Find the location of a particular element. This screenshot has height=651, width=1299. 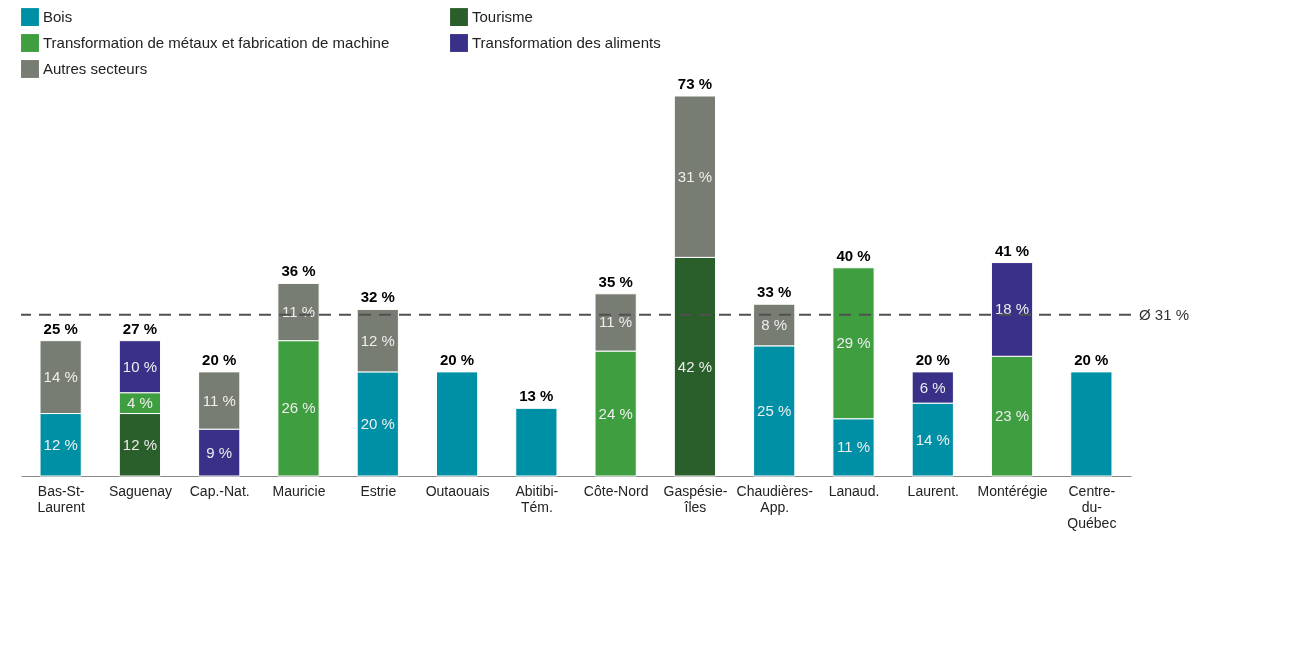

x-tick-label: Centre-du-Québec is located at coordinates (1092, 506).